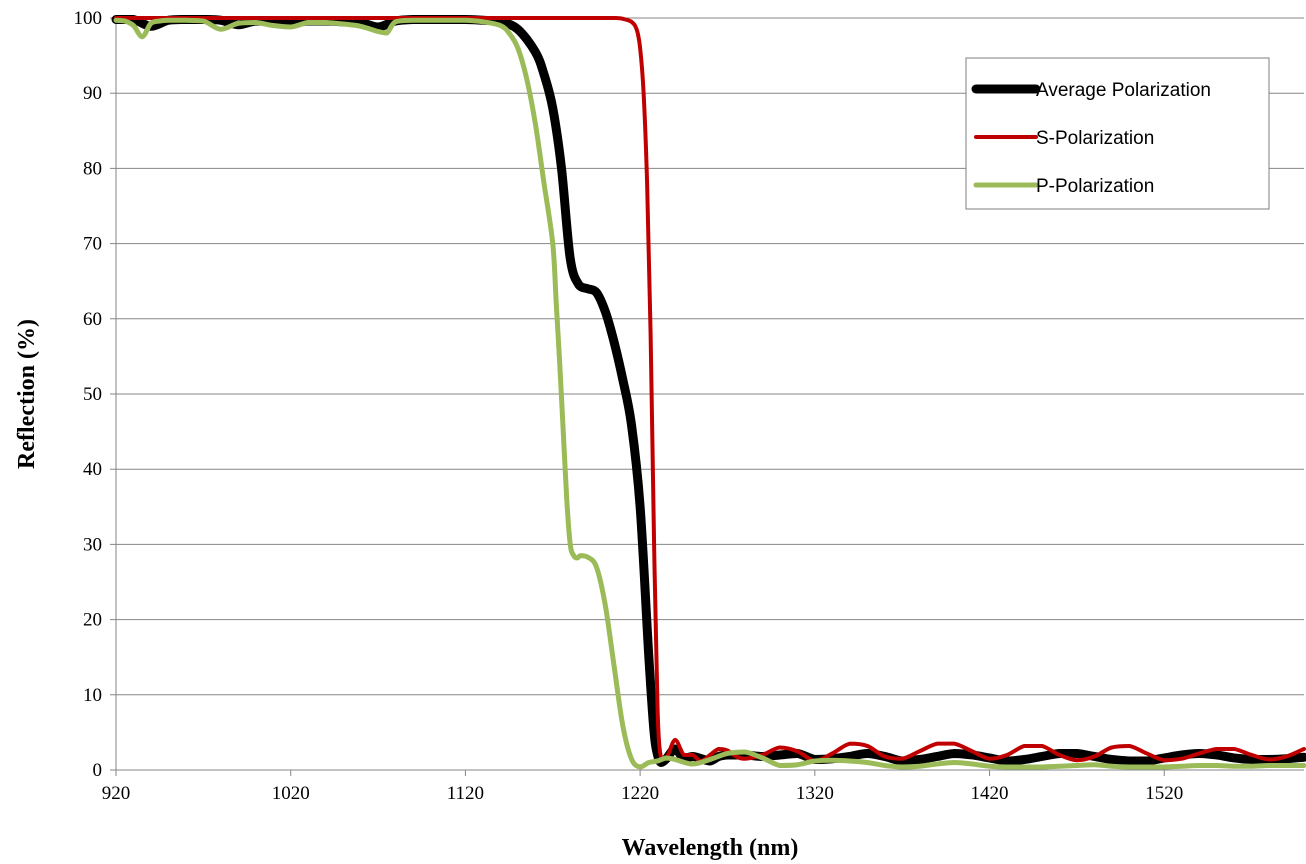 The height and width of the screenshot is (864, 1306). What do you see at coordinates (92, 168) in the screenshot?
I see `y-tick-label: 80` at bounding box center [92, 168].